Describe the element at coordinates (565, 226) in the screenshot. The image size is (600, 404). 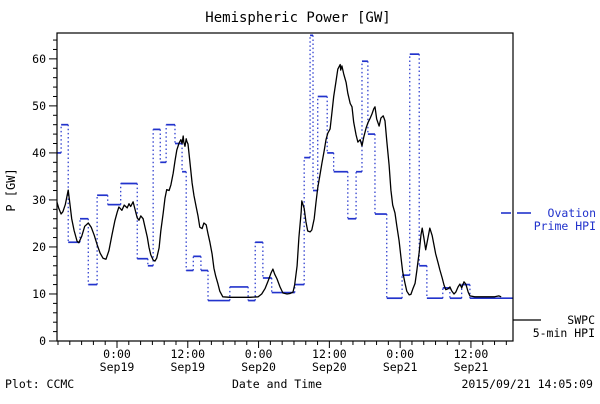
I see `legend-ovation-label-line2: Prime HPI` at that location.